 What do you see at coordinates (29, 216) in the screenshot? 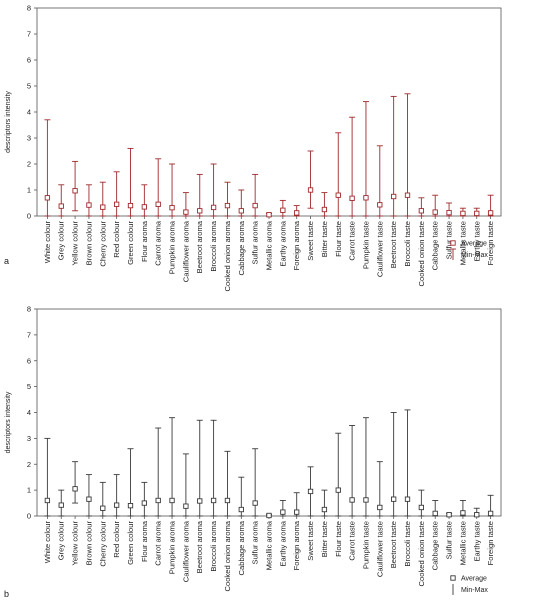
I see `y-tick-label: 0` at bounding box center [29, 216].